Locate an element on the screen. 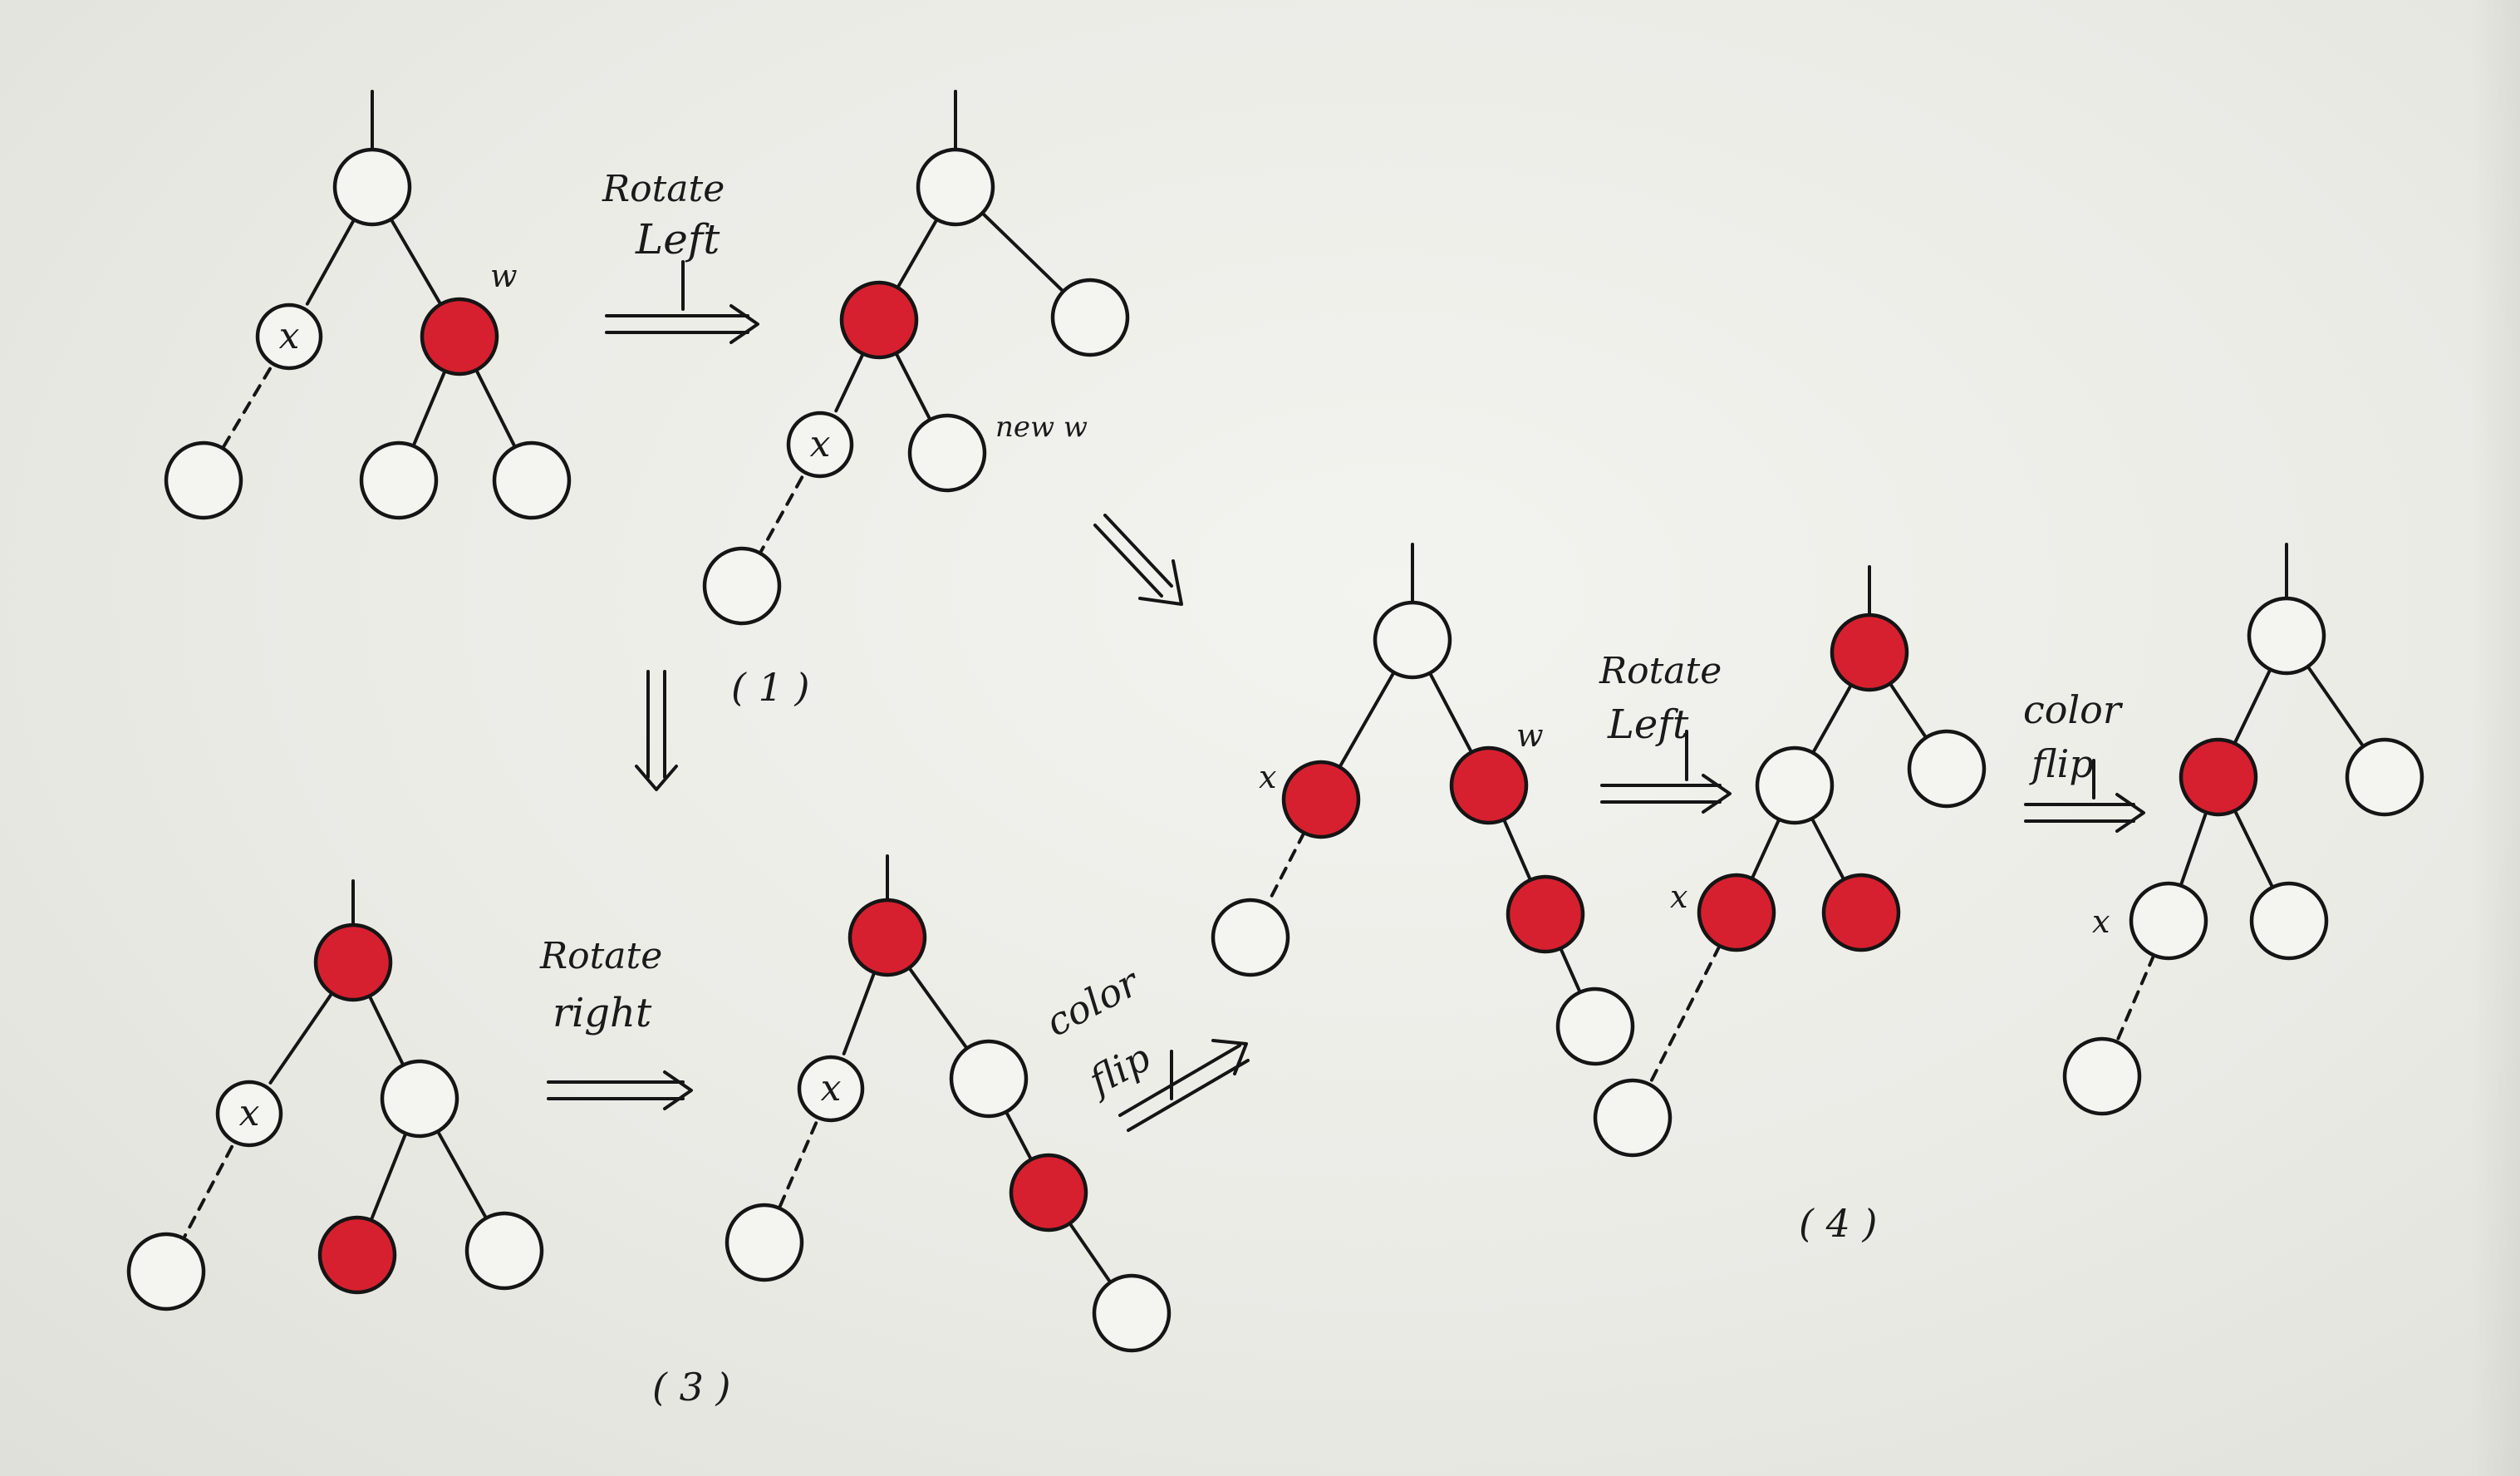 The height and width of the screenshot is (1476, 2520). tree-t7-node-c-black is located at coordinates (2289, 921).